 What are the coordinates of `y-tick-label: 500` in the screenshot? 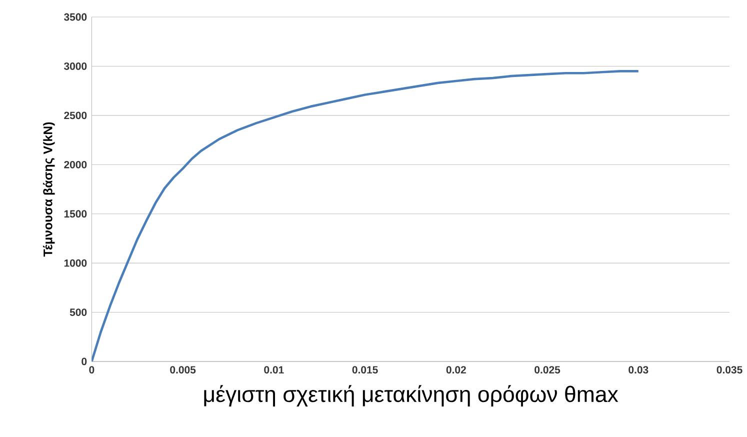 It's located at (78, 312).